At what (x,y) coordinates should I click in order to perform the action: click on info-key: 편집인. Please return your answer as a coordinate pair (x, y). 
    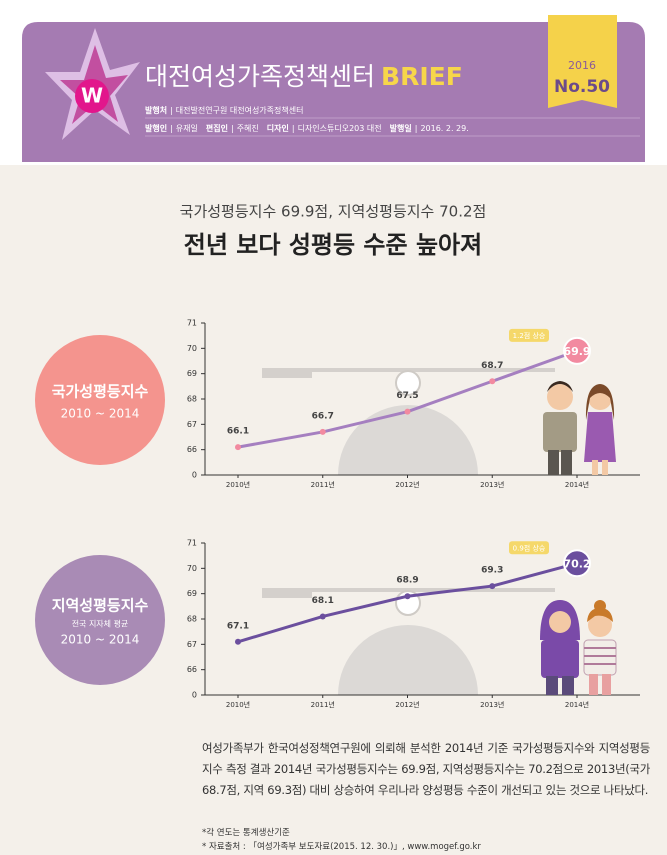
    Looking at the image, I should click on (217, 128).